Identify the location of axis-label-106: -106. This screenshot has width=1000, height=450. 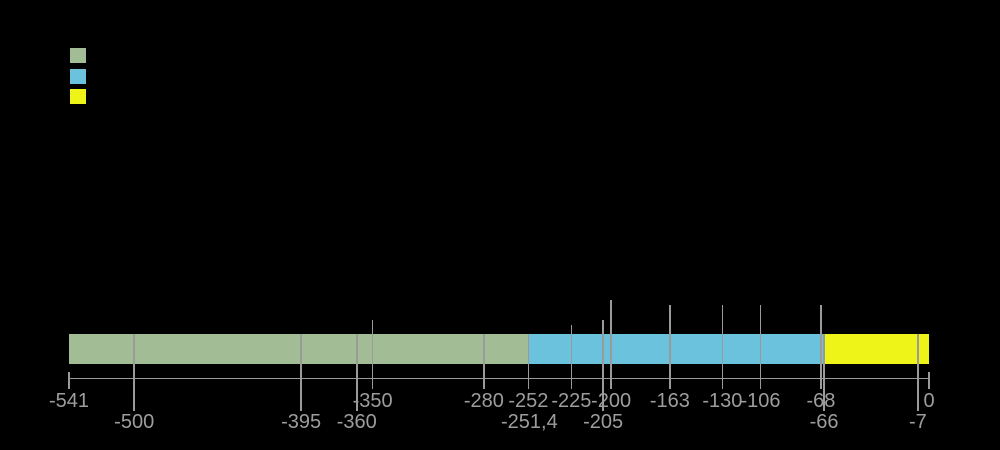
(760, 400).